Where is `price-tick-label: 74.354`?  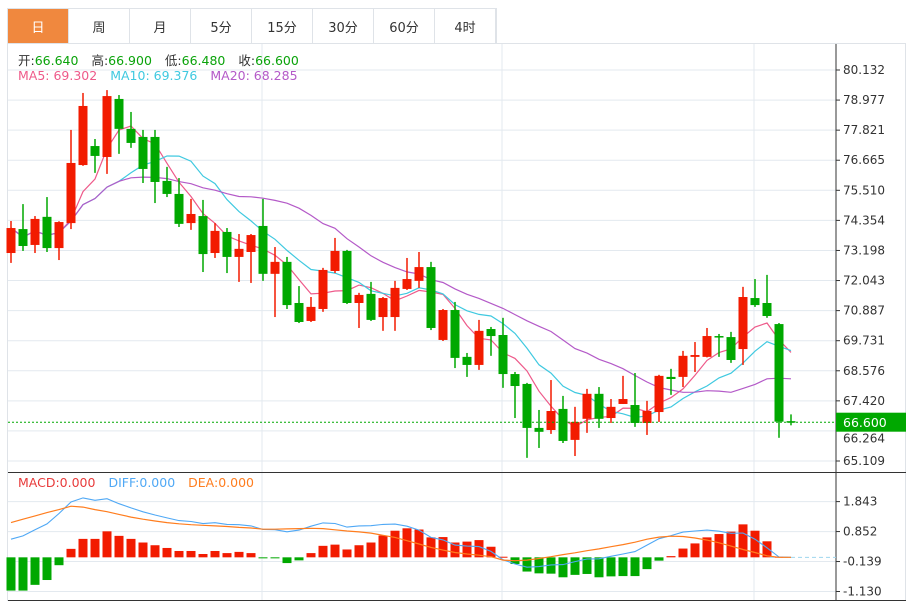
price-tick-label: 74.354 is located at coordinates (864, 220).